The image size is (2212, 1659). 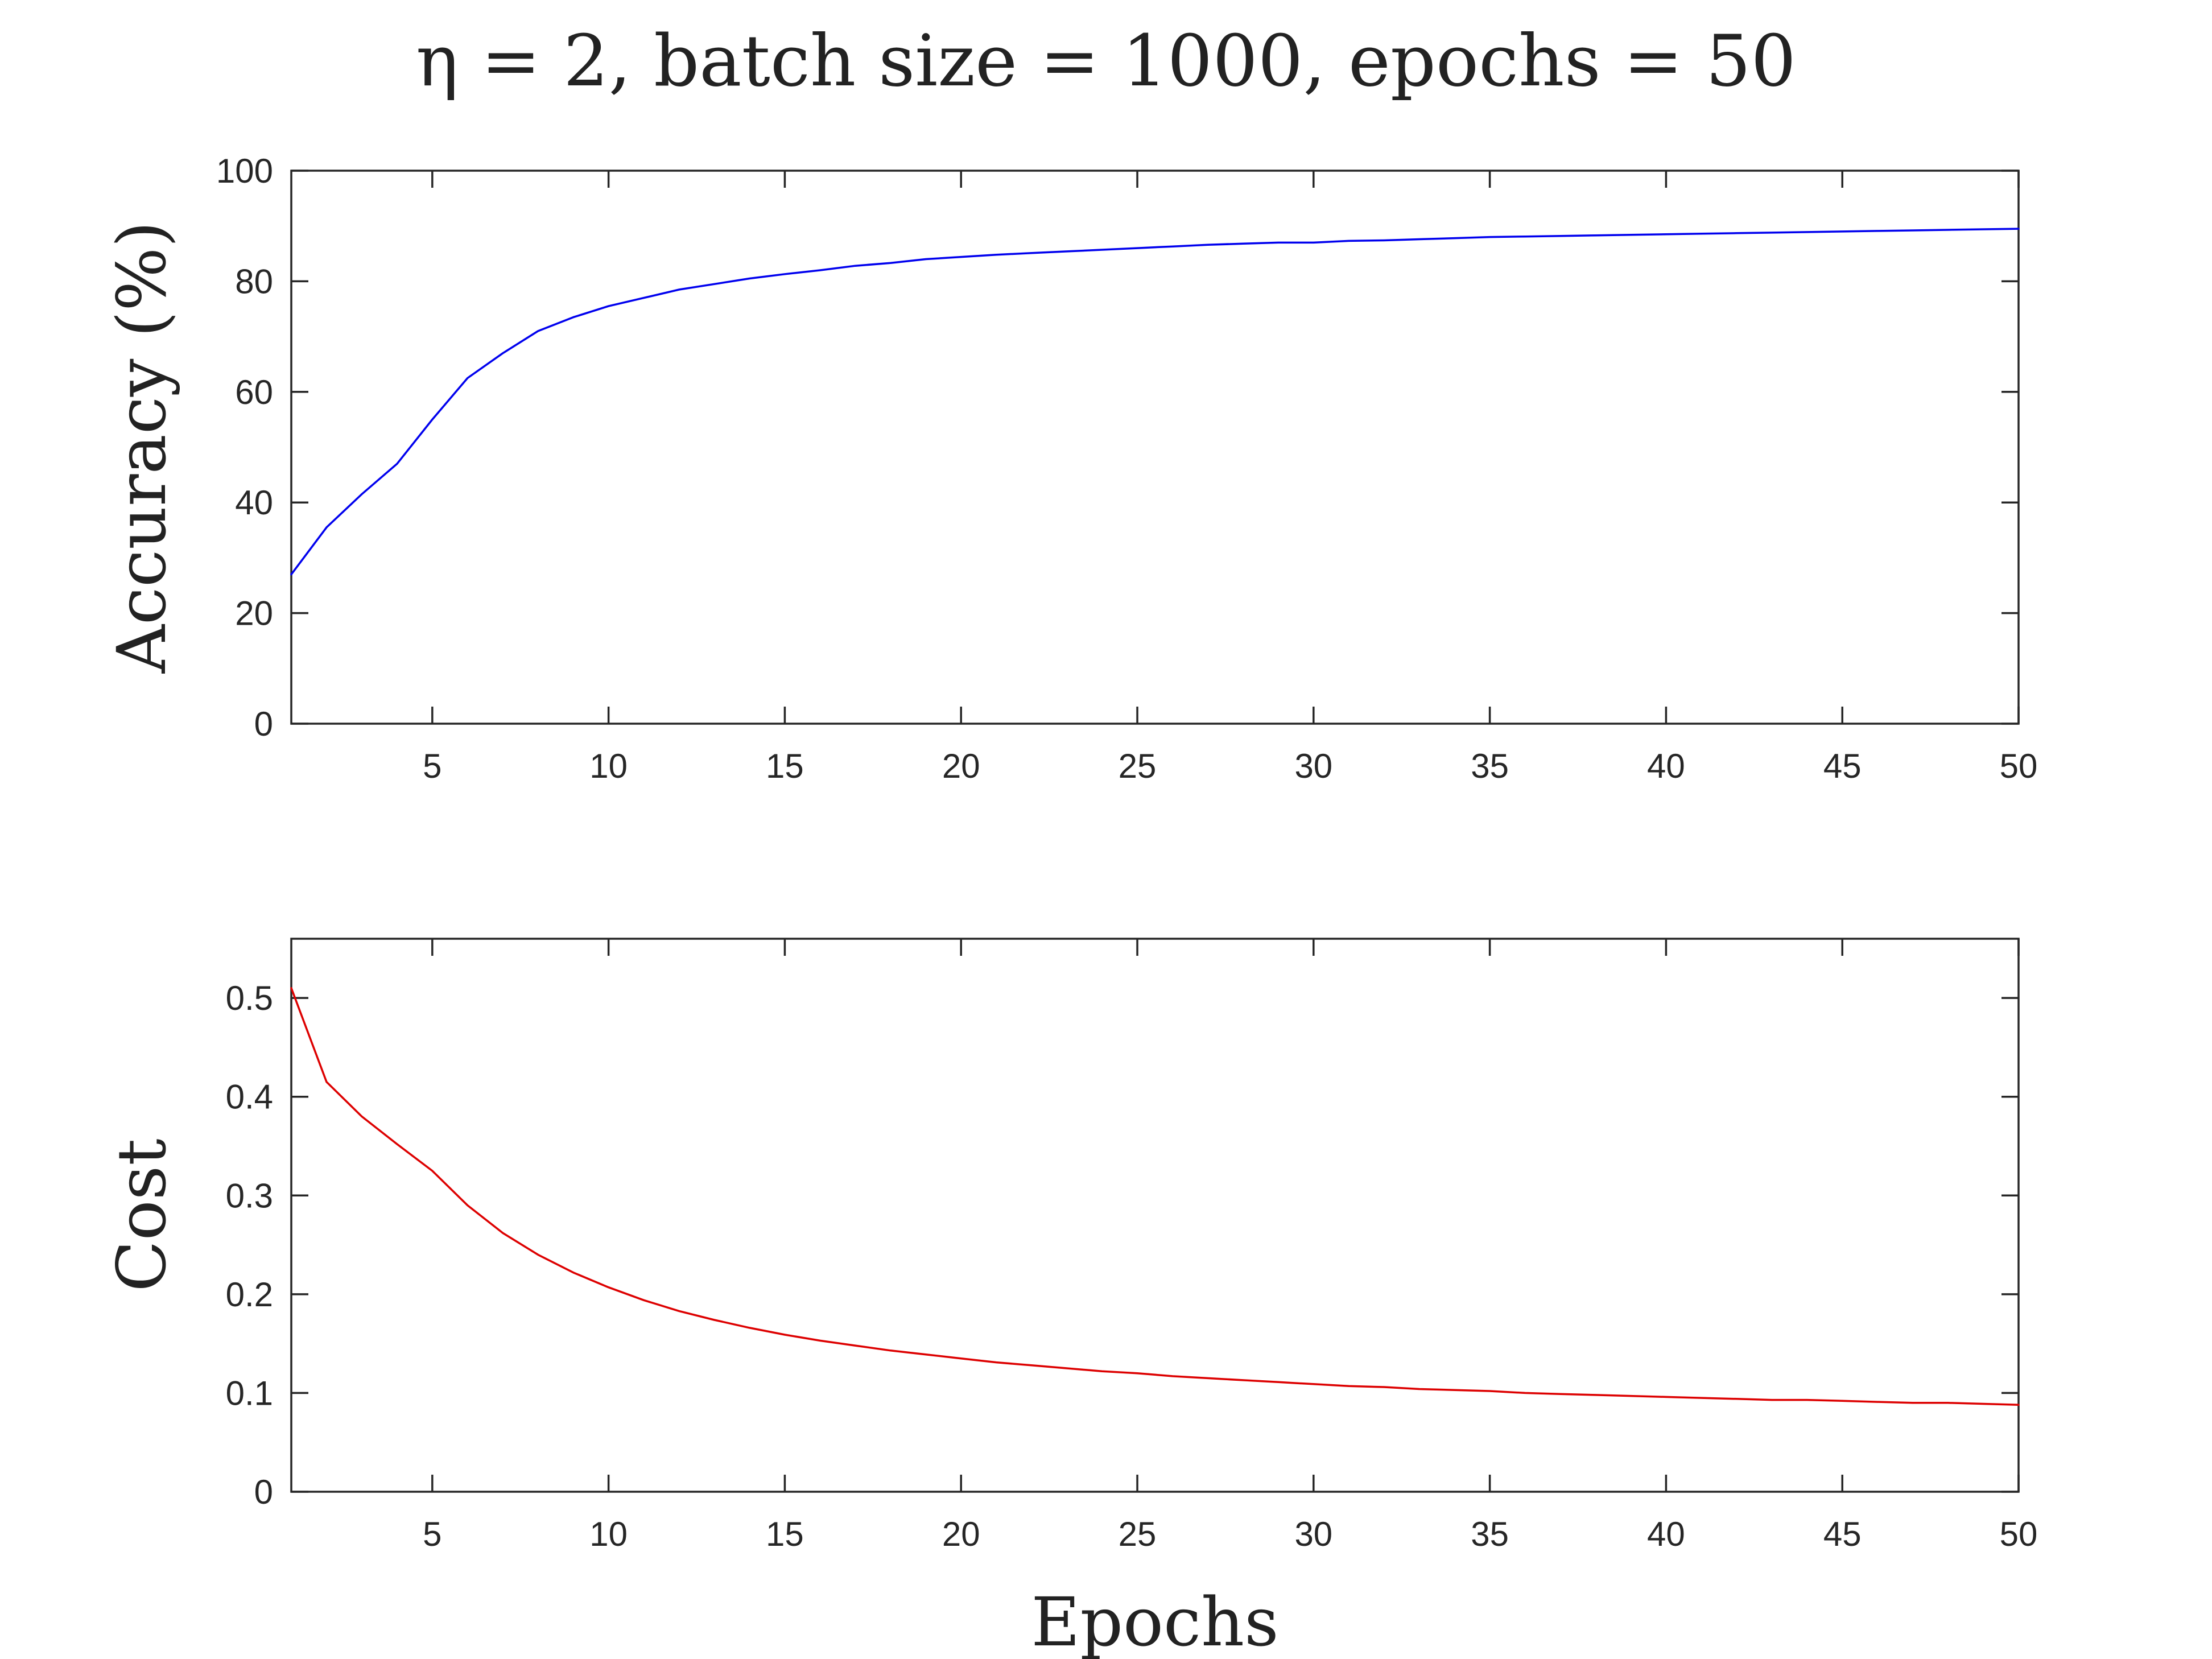 I want to click on accuracy-x-tick-label: 45, so click(x=1843, y=766).